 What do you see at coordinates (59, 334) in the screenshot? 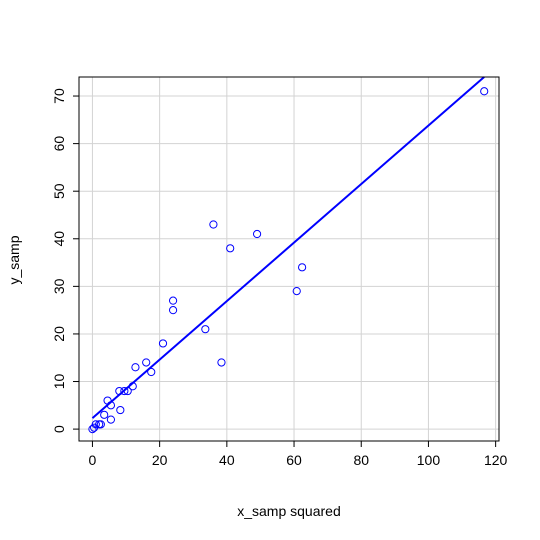
I see `y-tick-label: 20` at bounding box center [59, 334].